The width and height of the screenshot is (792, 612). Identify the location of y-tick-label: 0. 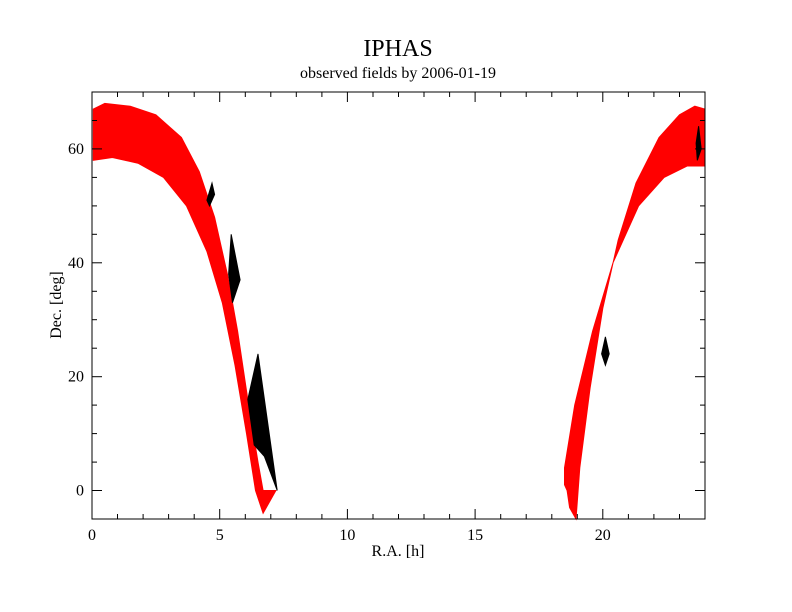
(80, 491).